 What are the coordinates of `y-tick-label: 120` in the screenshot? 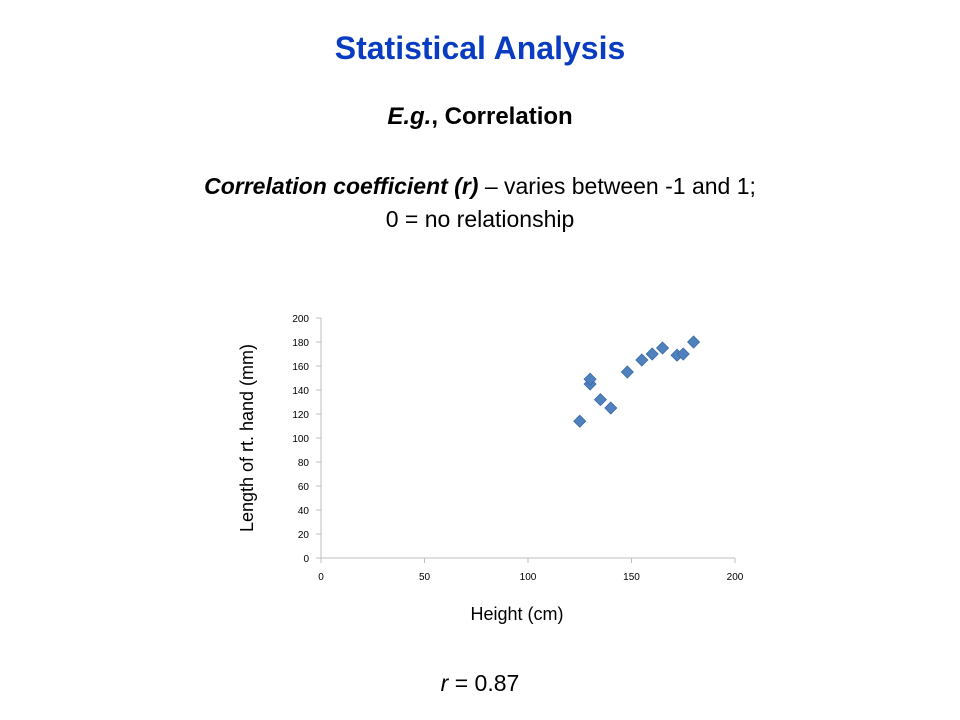 It's located at (300, 415).